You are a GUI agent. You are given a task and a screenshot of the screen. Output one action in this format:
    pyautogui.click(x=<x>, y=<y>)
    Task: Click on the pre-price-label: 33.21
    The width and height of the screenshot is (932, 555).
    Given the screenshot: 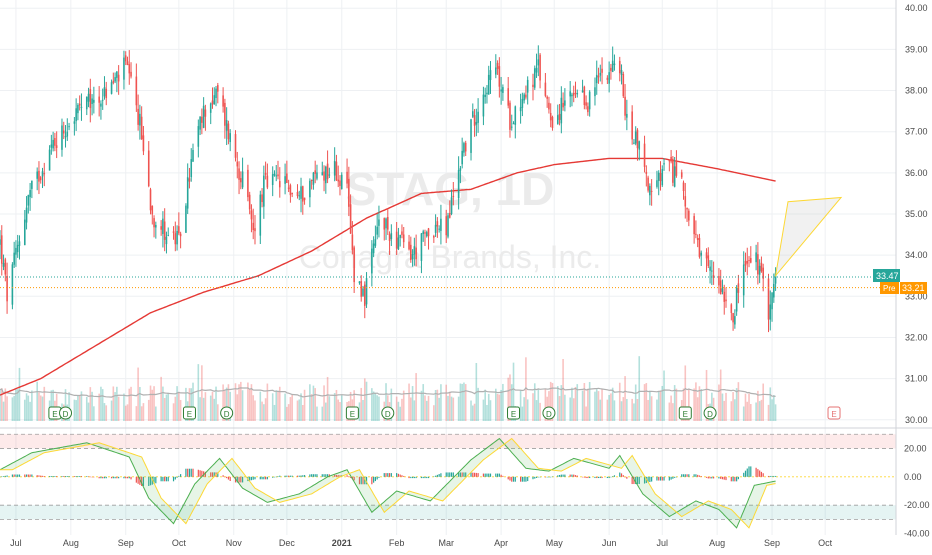 What is the action you would take?
    pyautogui.click(x=913, y=288)
    